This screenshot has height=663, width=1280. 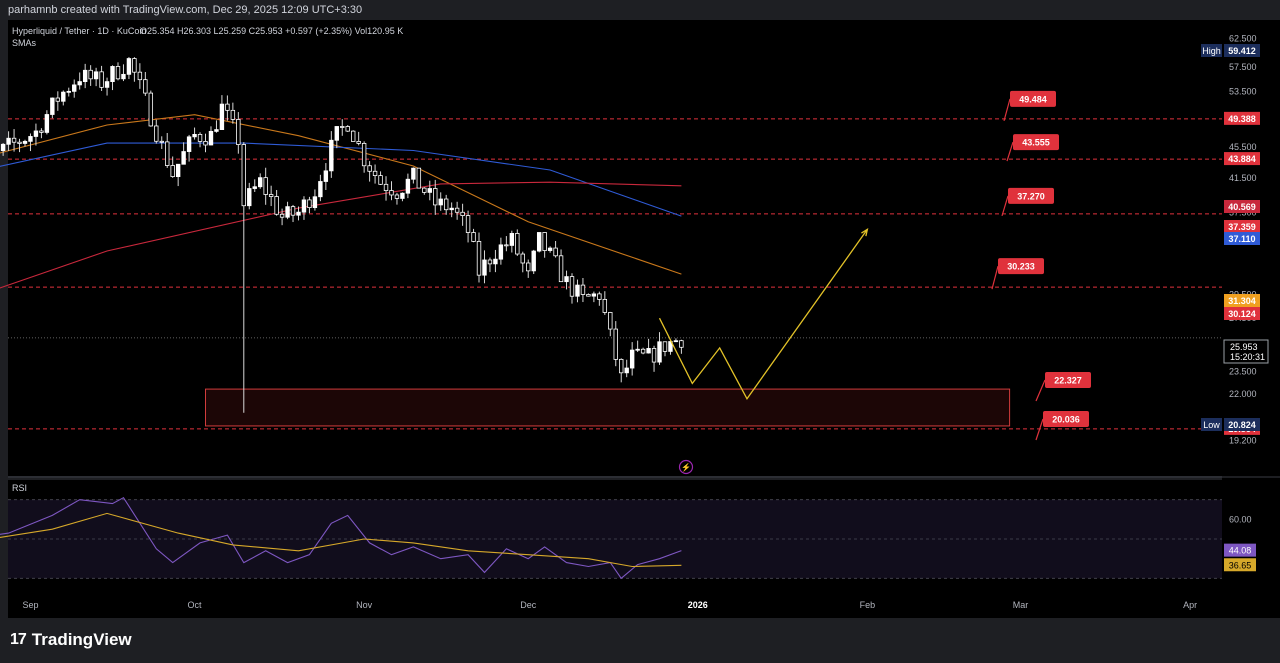 What do you see at coordinates (644, 608) in the screenshot?
I see `time-axis` at bounding box center [644, 608].